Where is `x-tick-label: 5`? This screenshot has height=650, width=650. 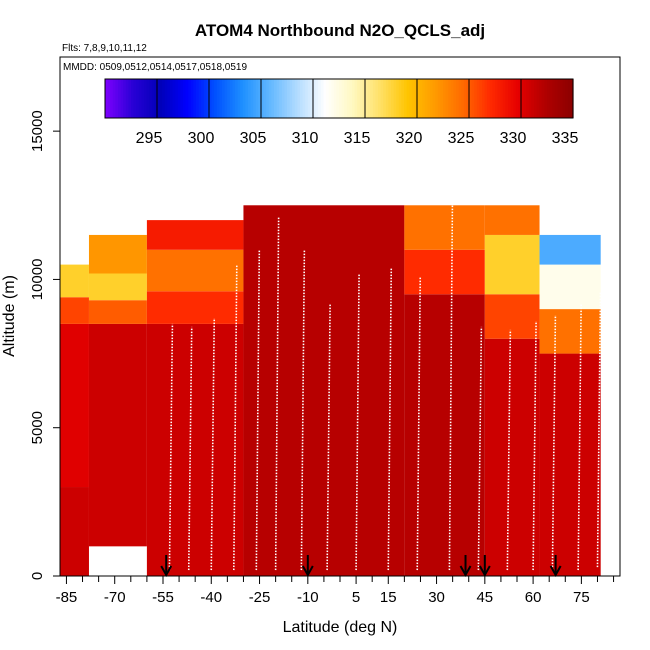
x-tick-label: 5 is located at coordinates (356, 597).